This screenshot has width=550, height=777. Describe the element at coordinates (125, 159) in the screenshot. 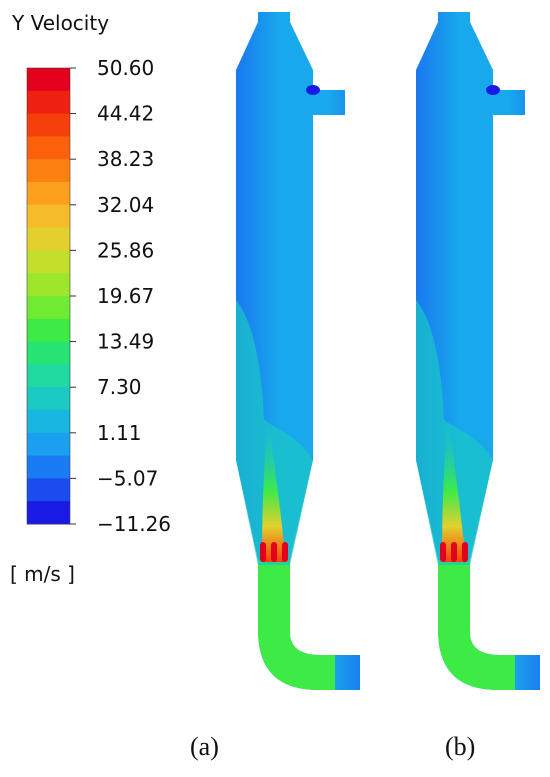

I see `tick-label: 38.23` at that location.